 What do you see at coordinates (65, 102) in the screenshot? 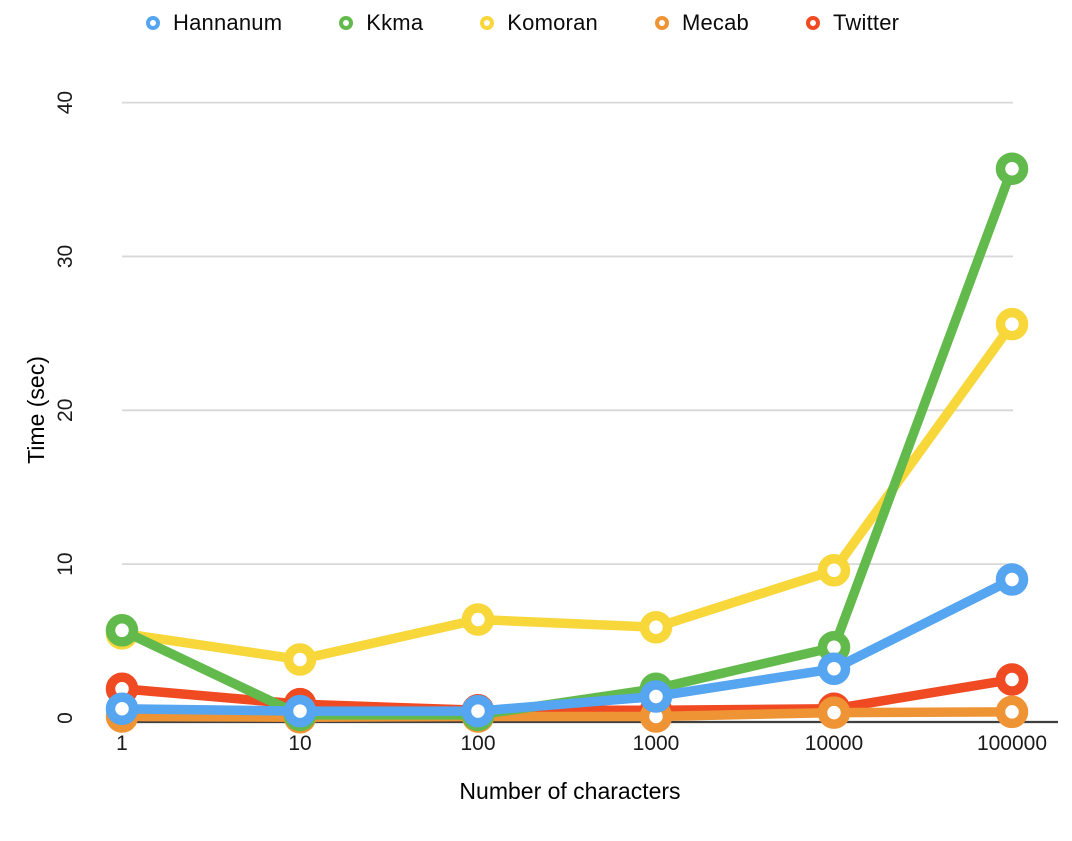
I see `y-tick-40: 40` at bounding box center [65, 102].